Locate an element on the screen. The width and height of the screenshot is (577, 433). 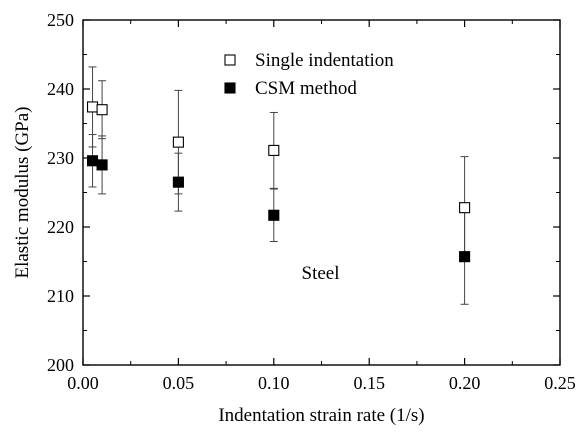
x-tick-label: 0.20 is located at coordinates (465, 383).